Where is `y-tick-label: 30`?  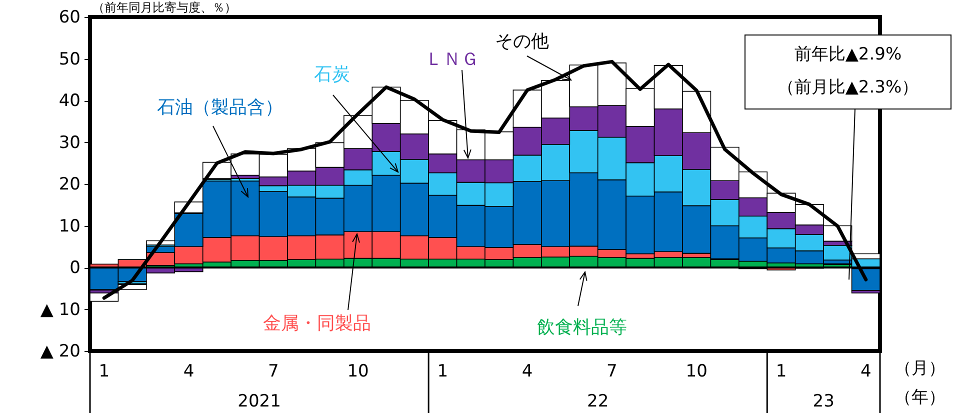
y-tick-label: 30 is located at coordinates (69, 142).